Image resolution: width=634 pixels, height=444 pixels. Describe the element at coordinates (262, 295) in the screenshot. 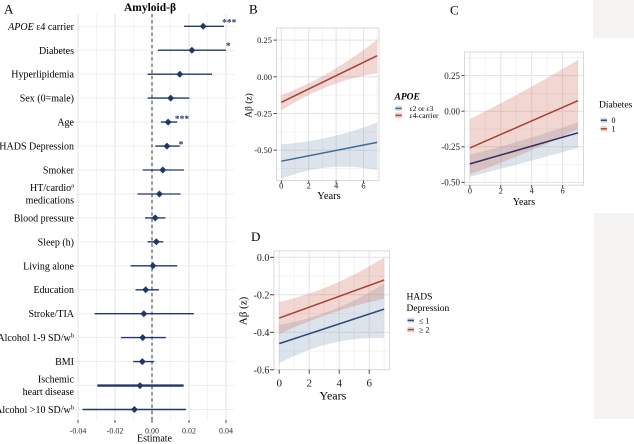

I see `svg-text: -0.2` at that location.